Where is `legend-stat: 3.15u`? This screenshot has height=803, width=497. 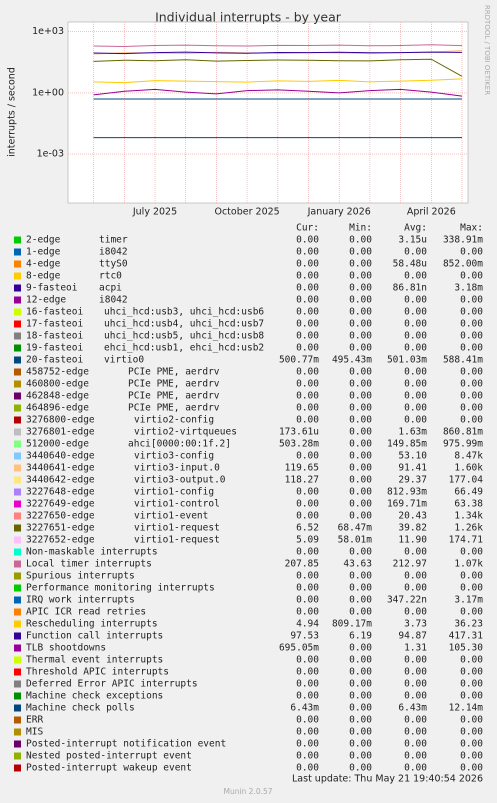 legend-stat: 3.15u is located at coordinates (412, 240).